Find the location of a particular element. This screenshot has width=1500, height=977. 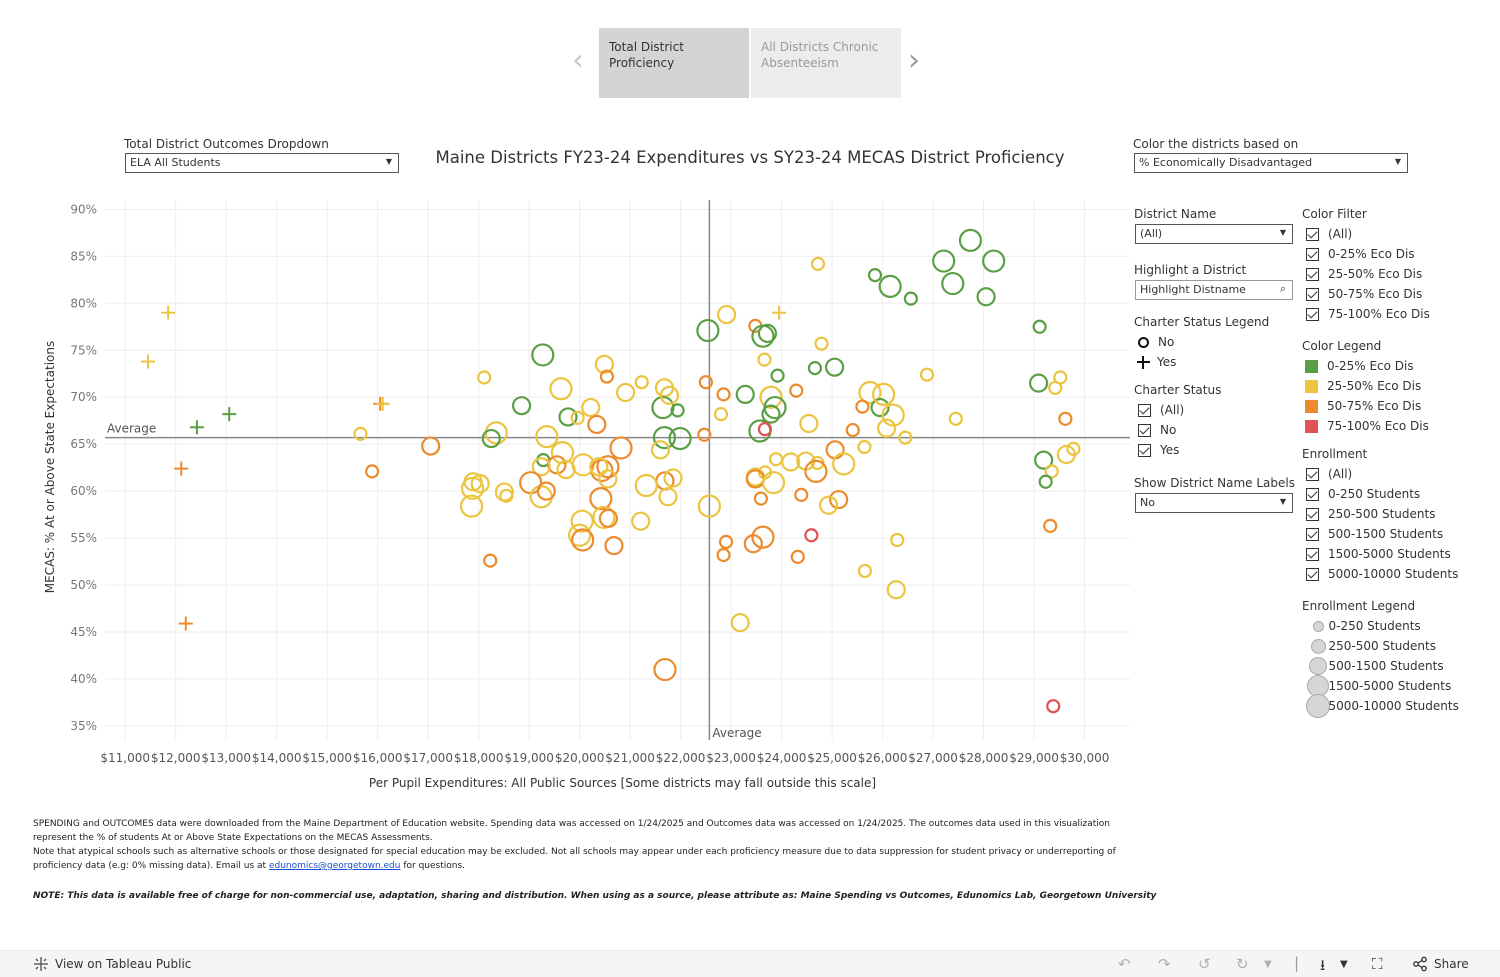

enrollment-option-label: 0-250 Students is located at coordinates (1374, 494).